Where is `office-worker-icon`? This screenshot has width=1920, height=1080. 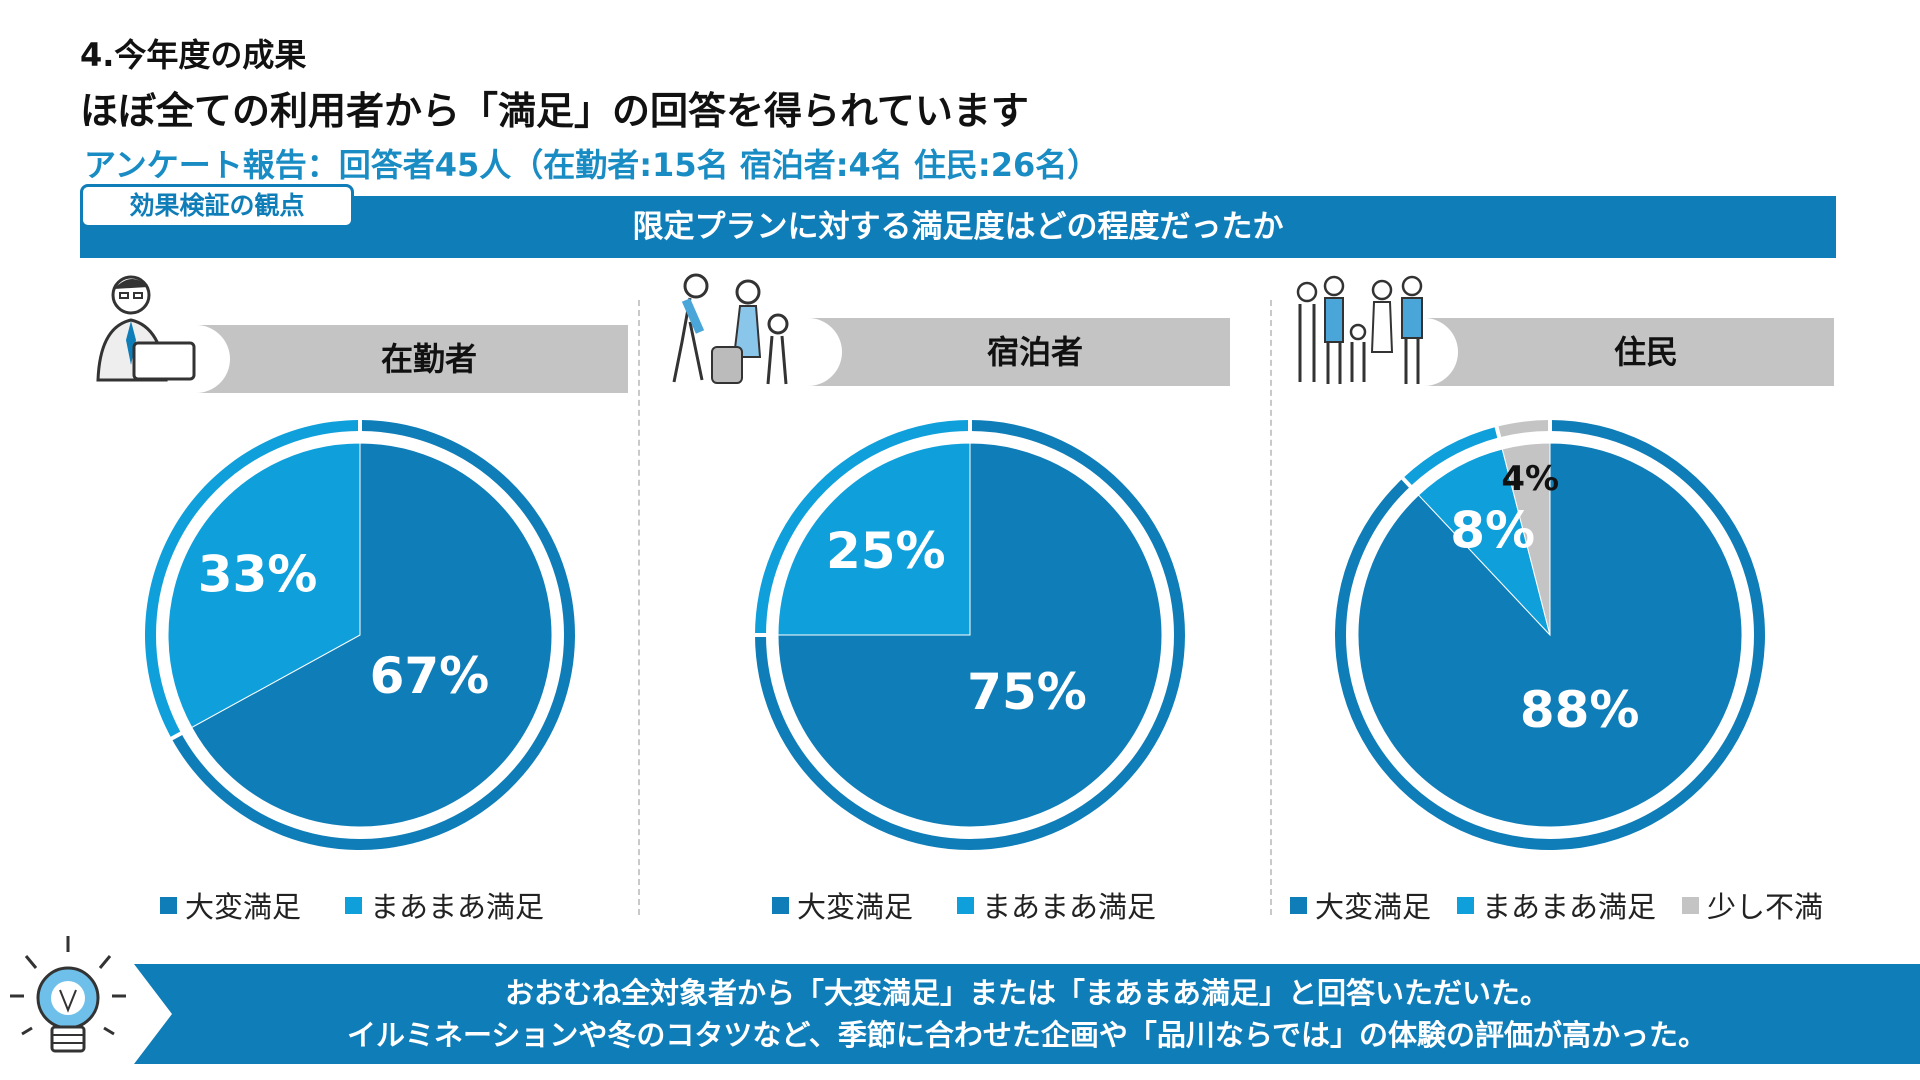 office-worker-icon is located at coordinates (146, 328).